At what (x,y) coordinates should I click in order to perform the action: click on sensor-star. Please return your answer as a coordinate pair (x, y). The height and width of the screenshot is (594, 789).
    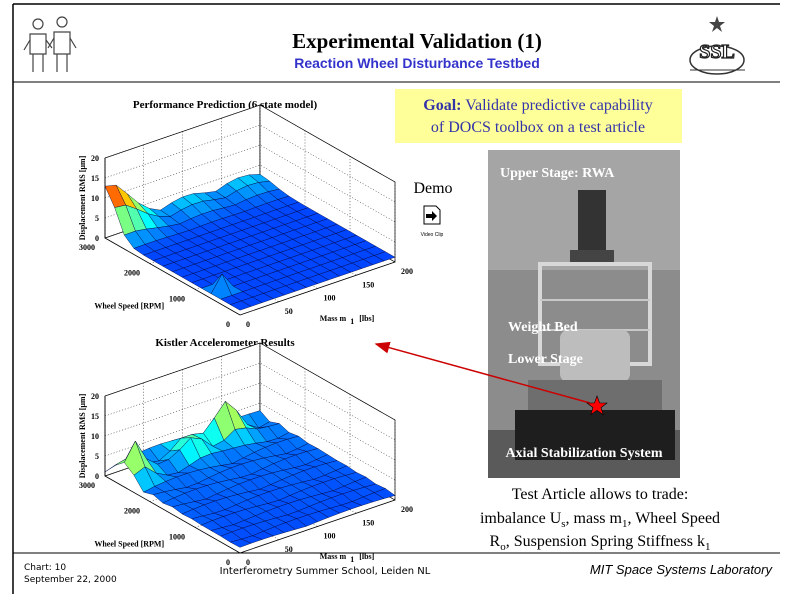
    Looking at the image, I should click on (597, 405).